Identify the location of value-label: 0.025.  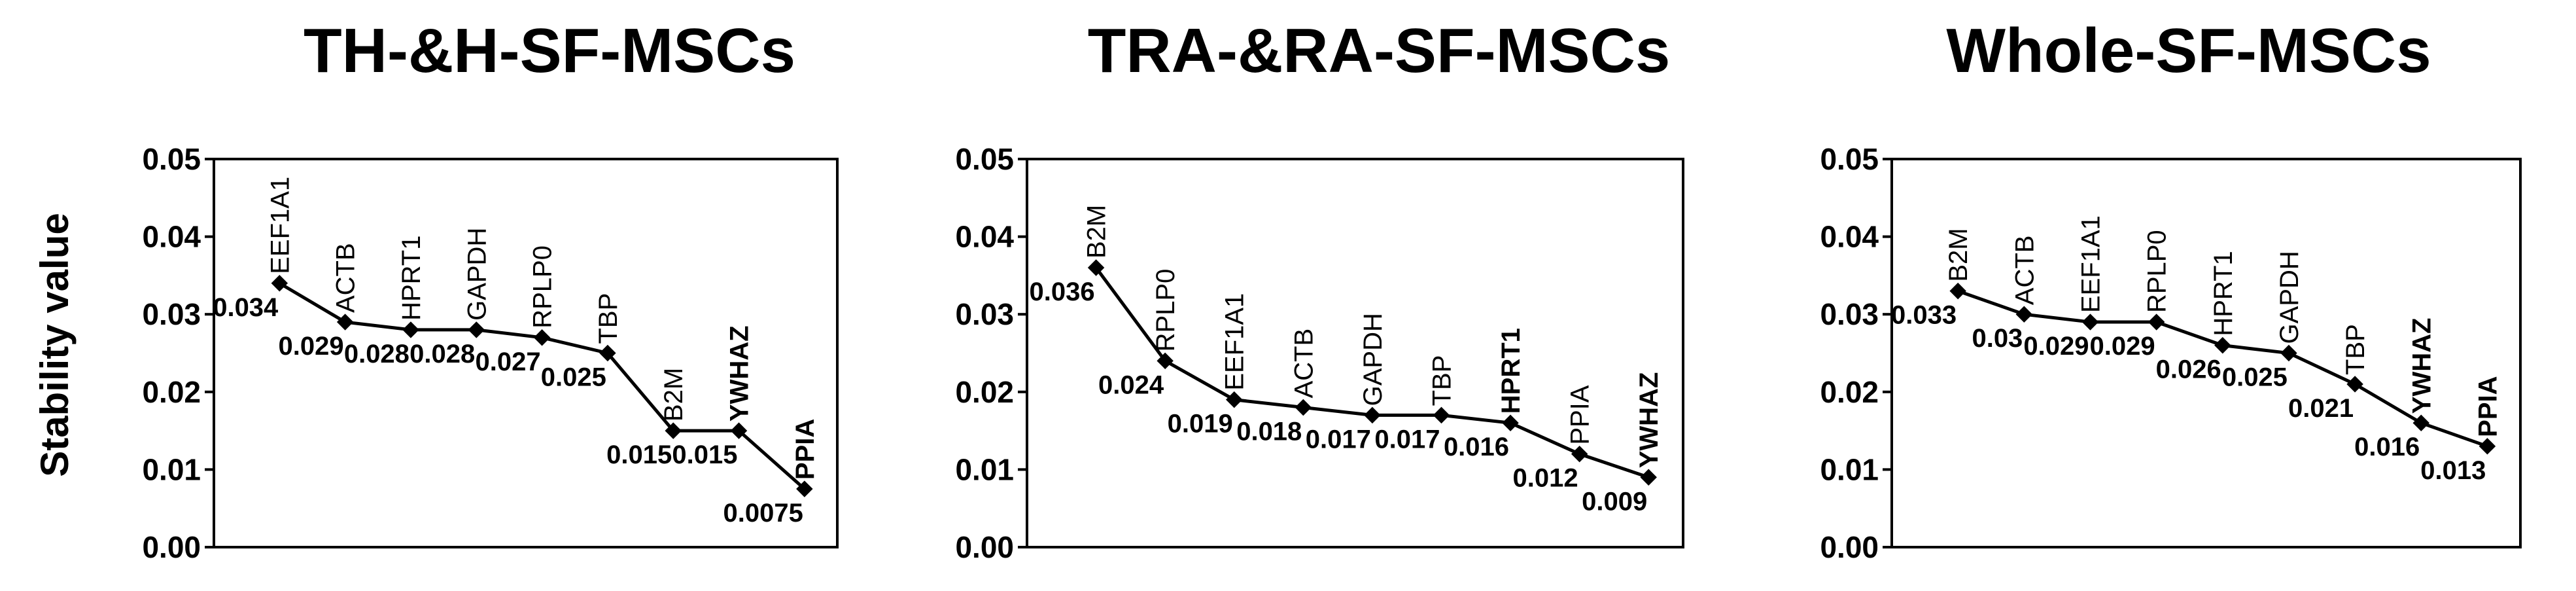
(573, 377).